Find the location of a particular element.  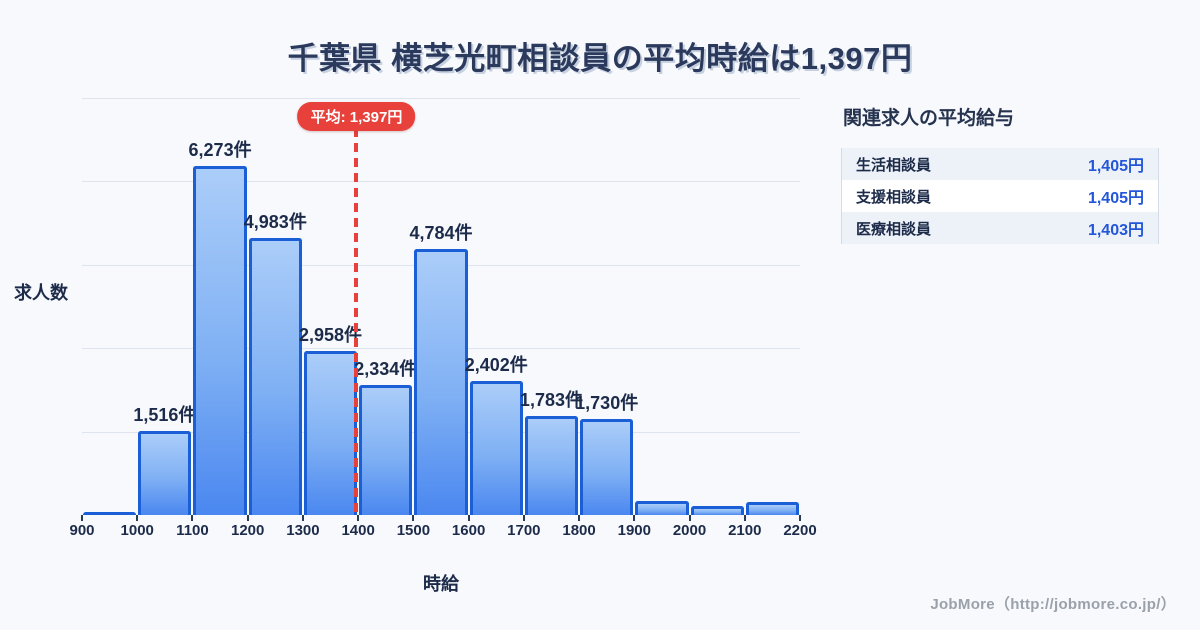

x-tick-label: 2100 is located at coordinates (745, 530).